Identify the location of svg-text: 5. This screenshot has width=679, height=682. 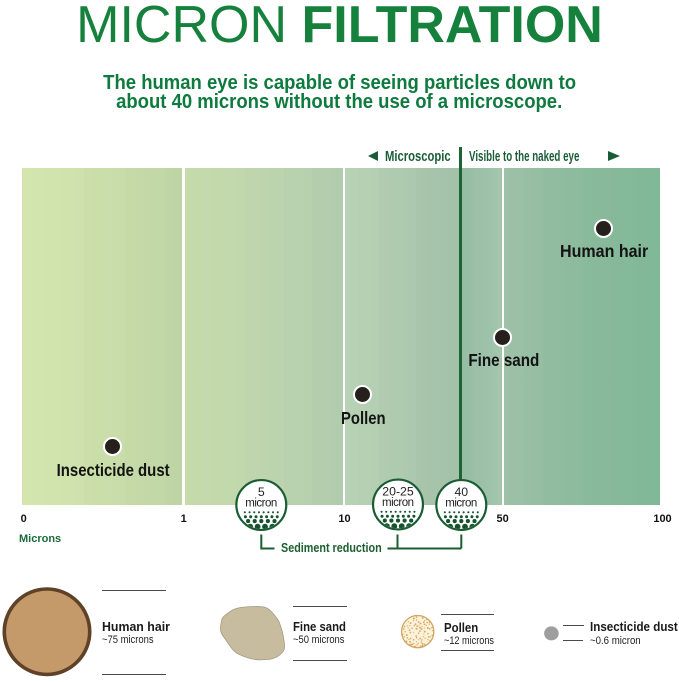
(261, 492).